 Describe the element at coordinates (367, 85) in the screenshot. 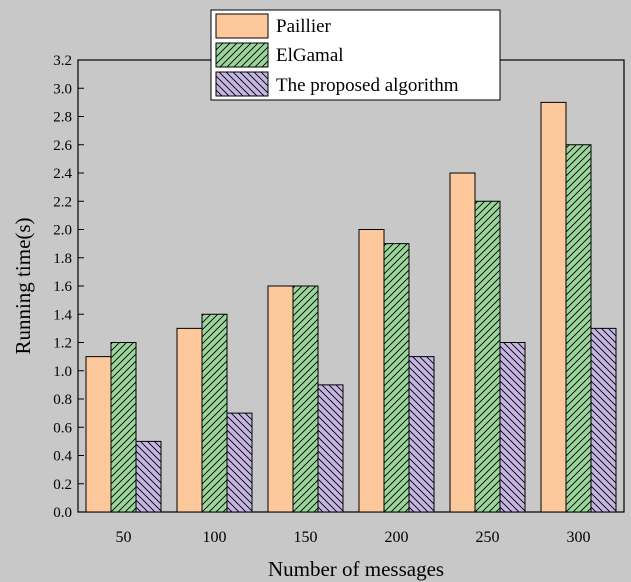

I see `legend-label-proposed: The proposed algorithm` at that location.